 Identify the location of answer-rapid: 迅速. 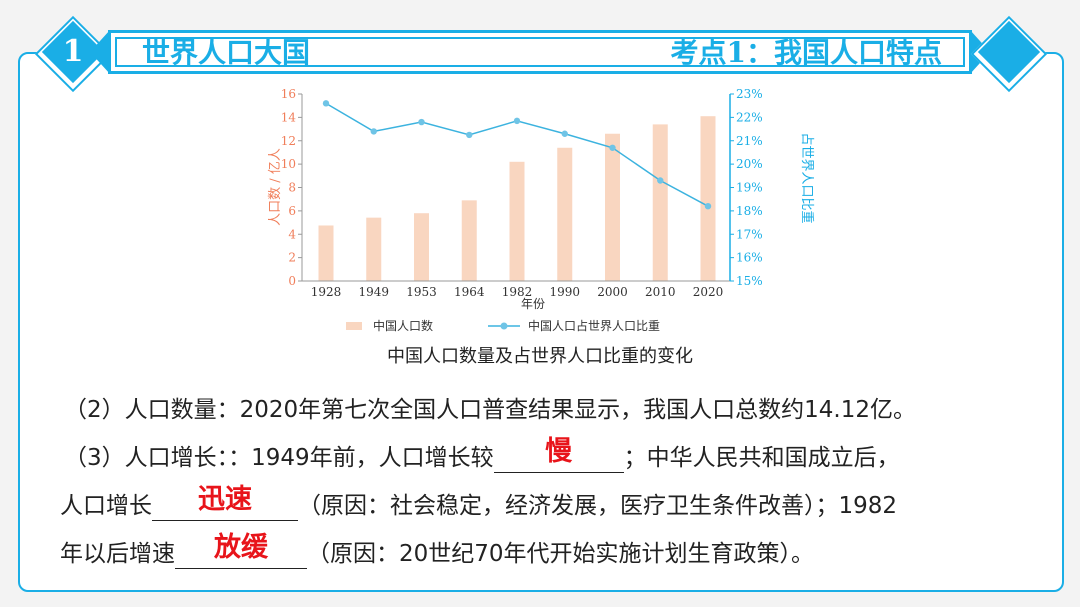
(225, 499).